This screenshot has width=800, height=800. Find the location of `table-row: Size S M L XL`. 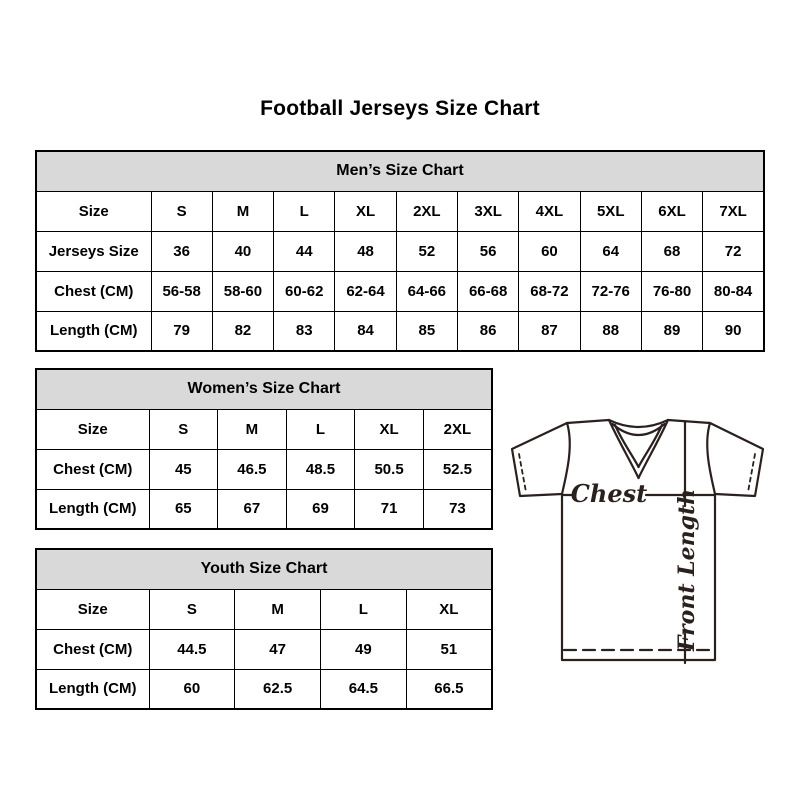

table-row: Size S M L XL is located at coordinates (264, 609).